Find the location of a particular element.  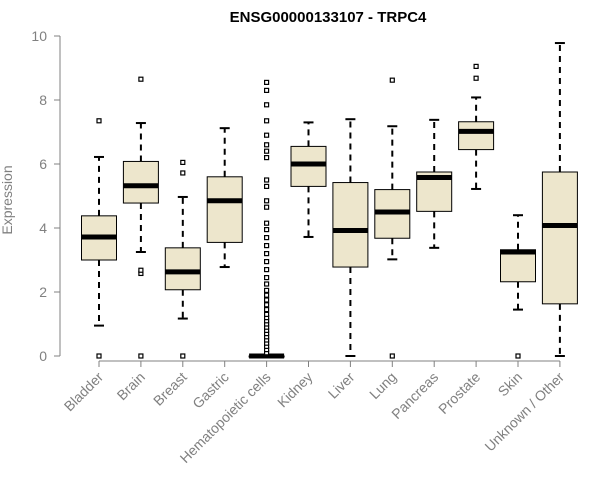

x-tick-label-skin: Skin is located at coordinates (510, 384).